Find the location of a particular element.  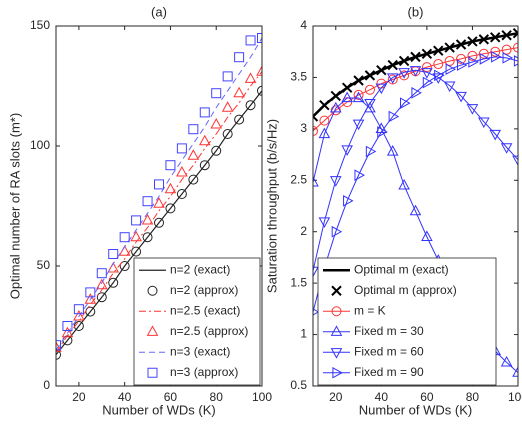

y-tick-label: 1.5 is located at coordinates (298, 282).